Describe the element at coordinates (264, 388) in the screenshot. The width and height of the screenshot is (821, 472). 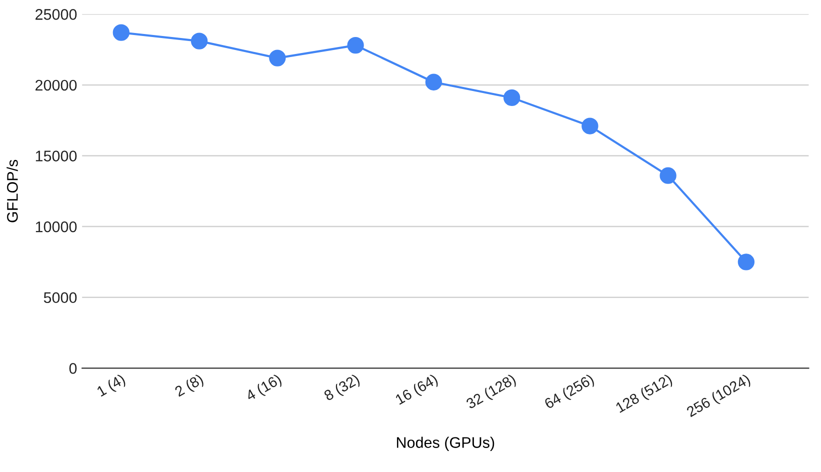
I see `x-tick-label: 4 (16)` at that location.